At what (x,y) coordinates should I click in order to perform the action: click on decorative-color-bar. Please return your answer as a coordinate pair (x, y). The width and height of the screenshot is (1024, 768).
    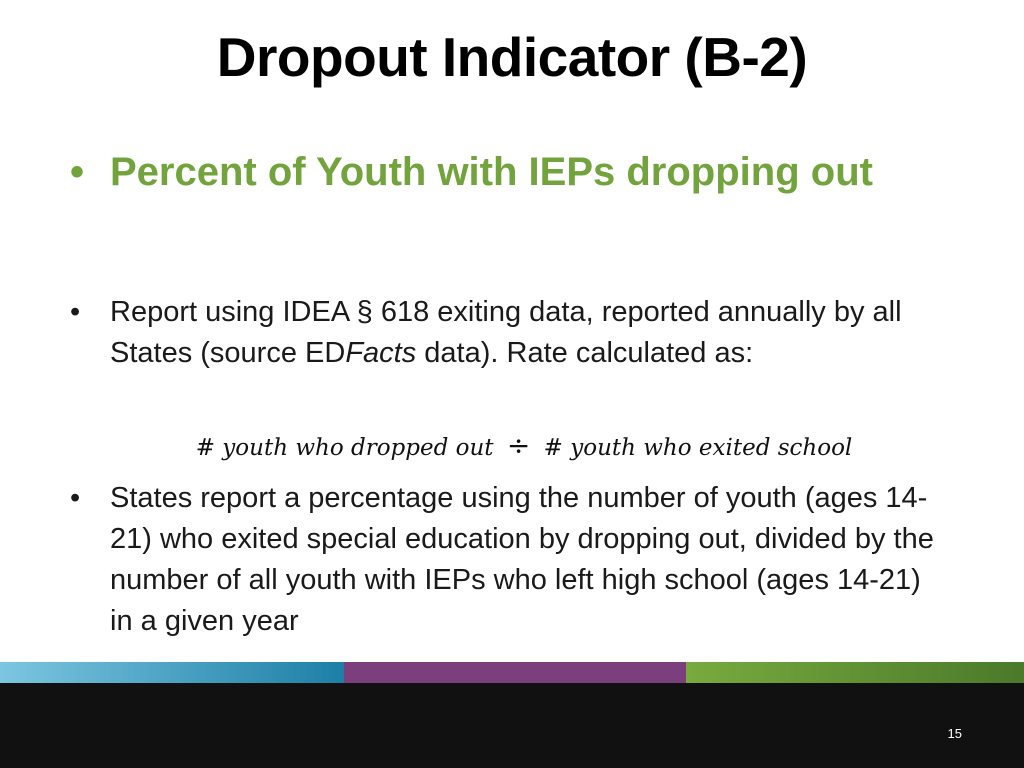
    Looking at the image, I should click on (512, 672).